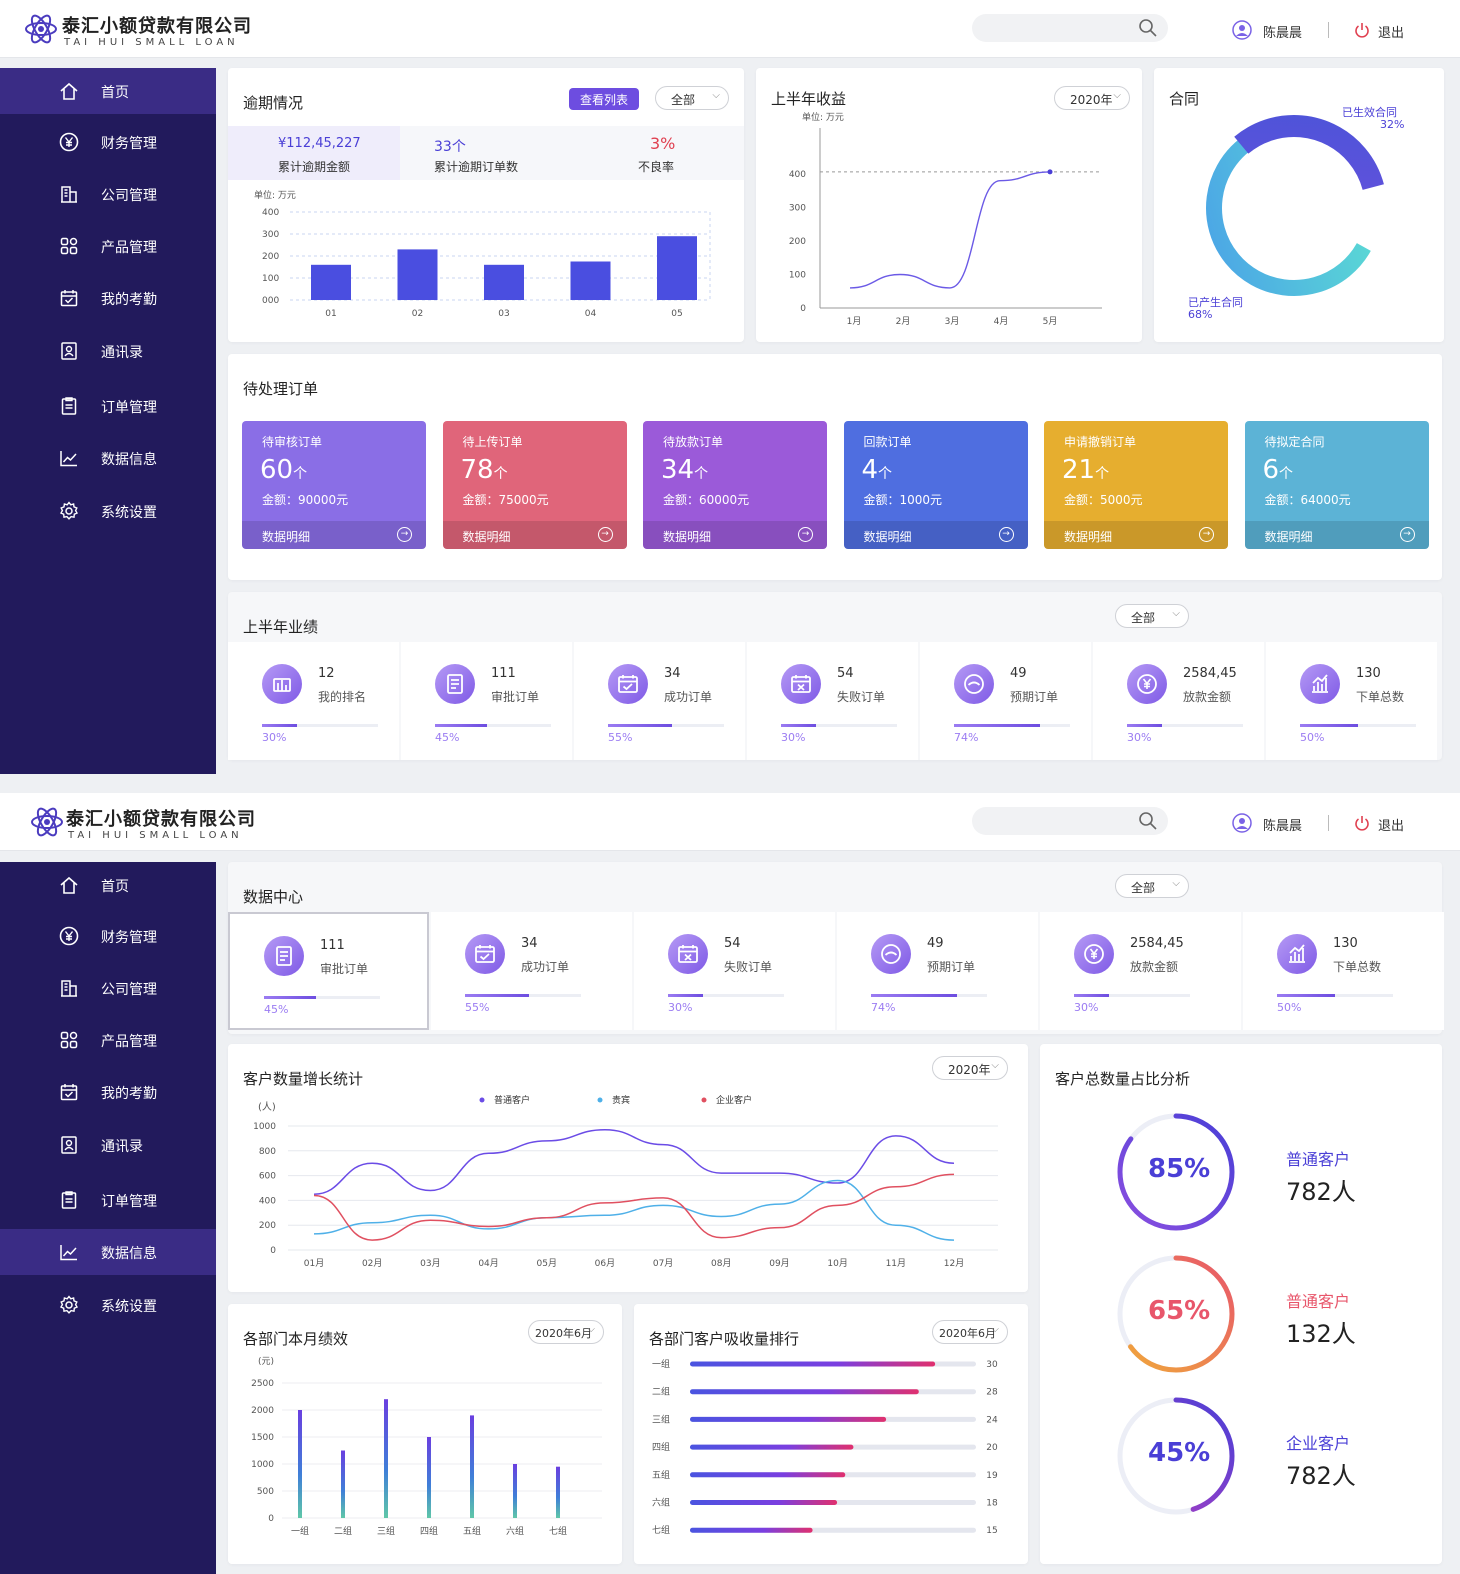 Image resolution: width=1460 pixels, height=1574 pixels. Describe the element at coordinates (534, 485) in the screenshot. I see `pending-order-card: 待上传订单 78个 金额：75000元 数据明细 →` at that location.